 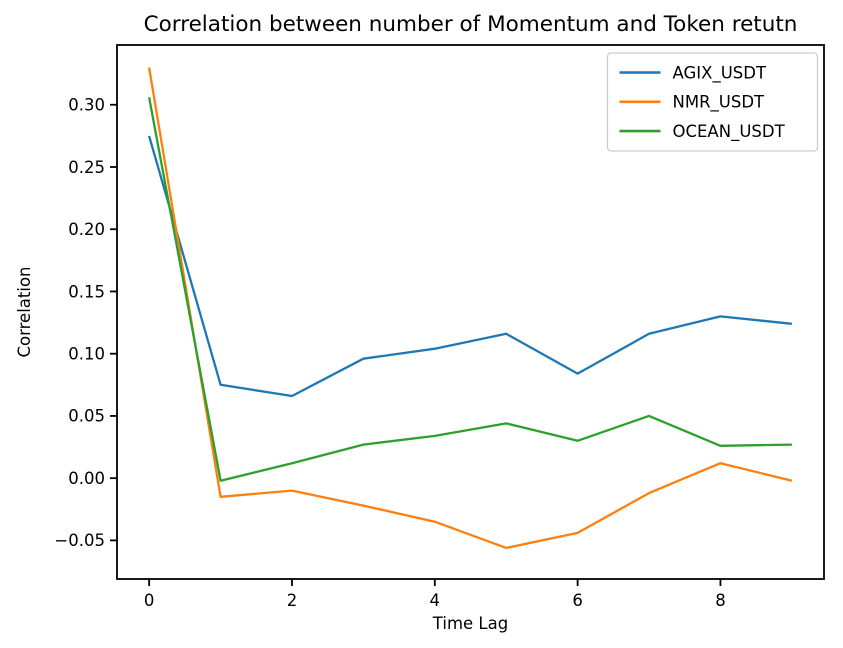 I want to click on legend-label-NMR_USDT: NMR_USDT, so click(x=719, y=103).